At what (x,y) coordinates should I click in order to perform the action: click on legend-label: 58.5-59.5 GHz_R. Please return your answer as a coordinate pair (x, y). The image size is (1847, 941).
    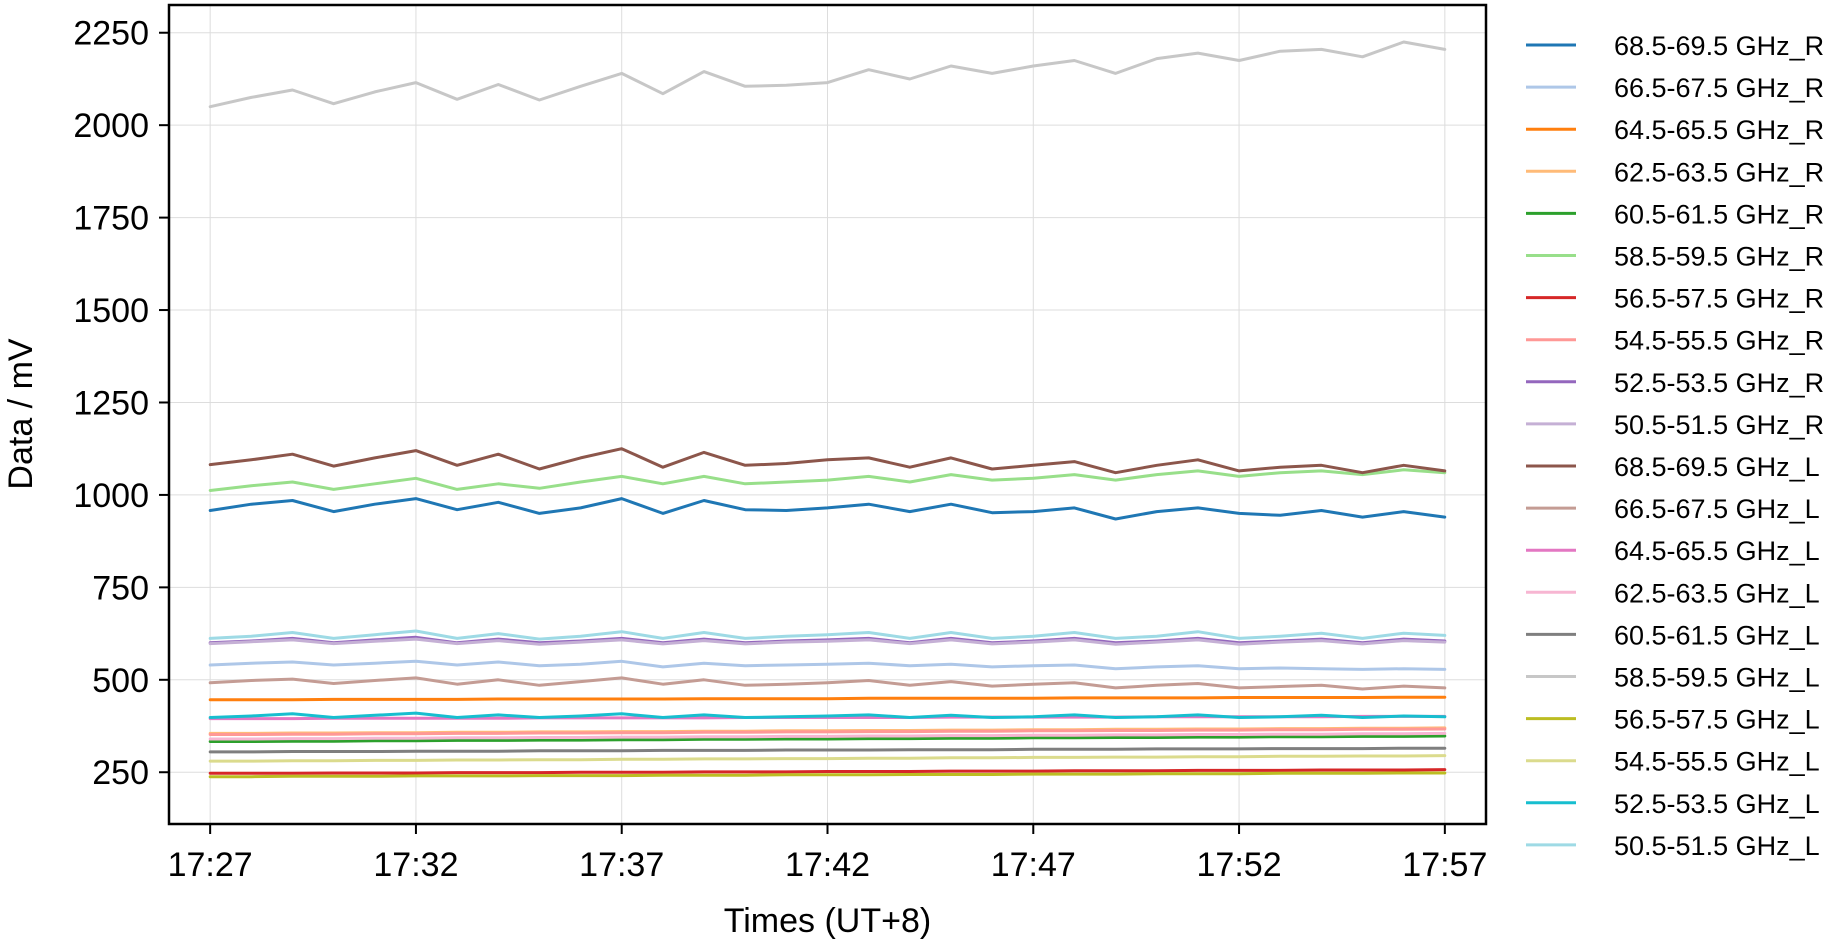
    Looking at the image, I should click on (1719, 257).